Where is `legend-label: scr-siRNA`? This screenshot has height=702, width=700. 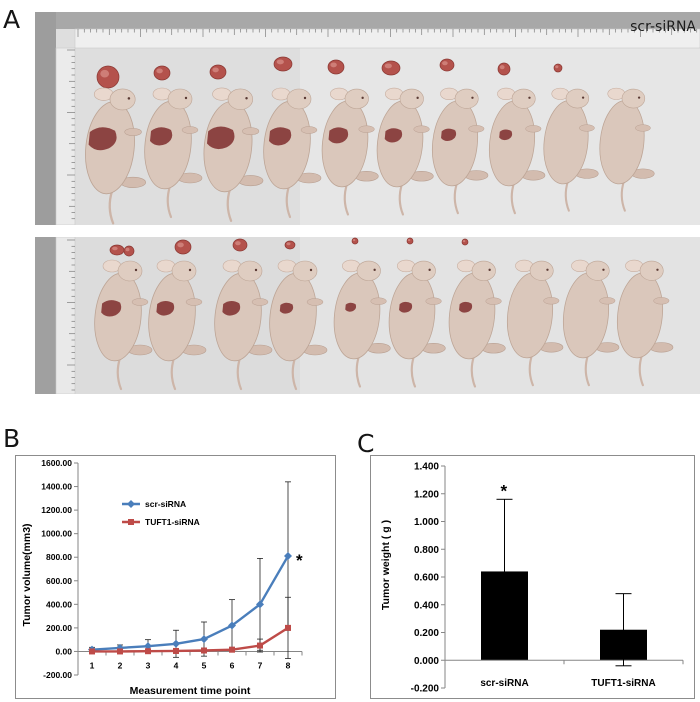
legend-label: scr-siRNA is located at coordinates (165, 504).